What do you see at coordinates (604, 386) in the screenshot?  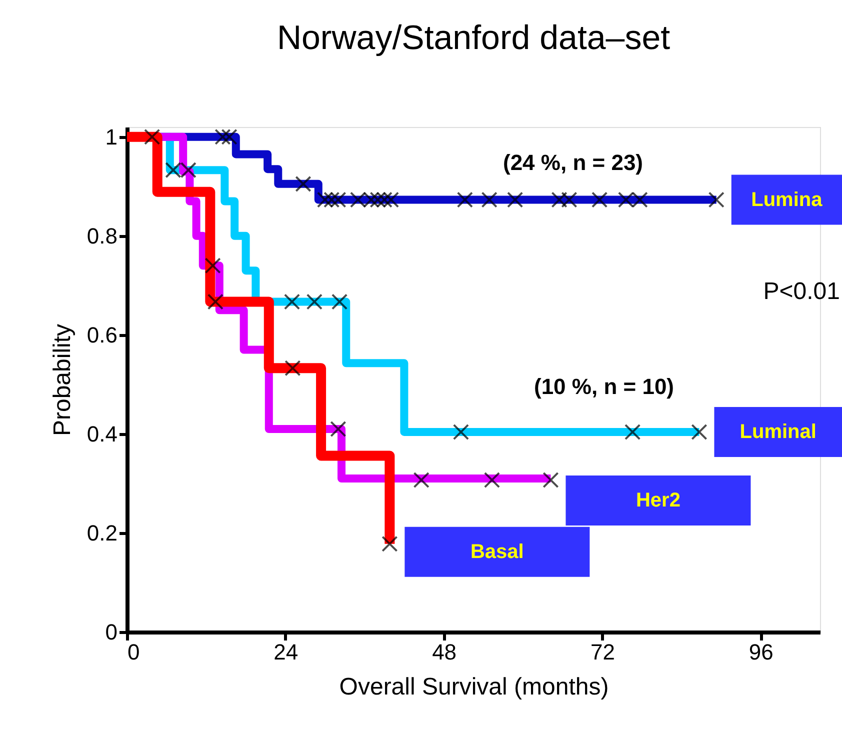 I see `annotation: (10 %, n = 10)` at bounding box center [604, 386].